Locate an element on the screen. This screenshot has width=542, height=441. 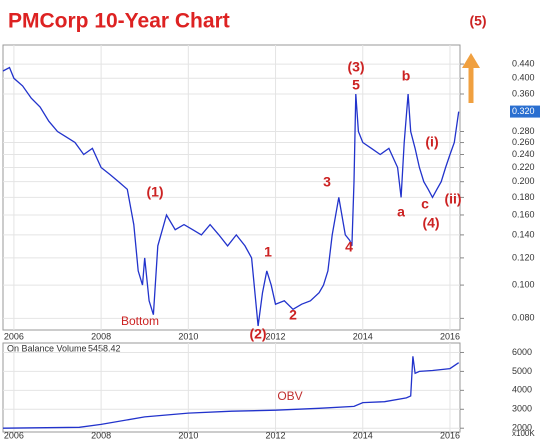
annotation: 2 is located at coordinates (293, 315).